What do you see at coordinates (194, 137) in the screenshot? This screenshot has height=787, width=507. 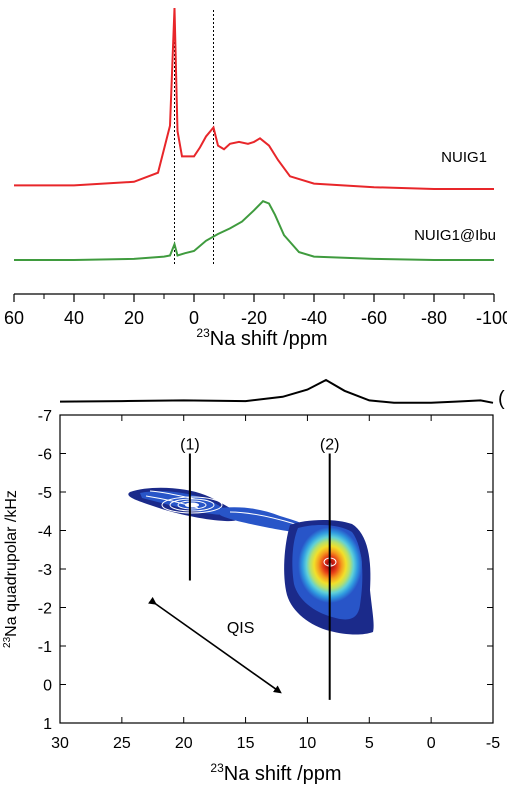 I see `reference-lines` at bounding box center [194, 137].